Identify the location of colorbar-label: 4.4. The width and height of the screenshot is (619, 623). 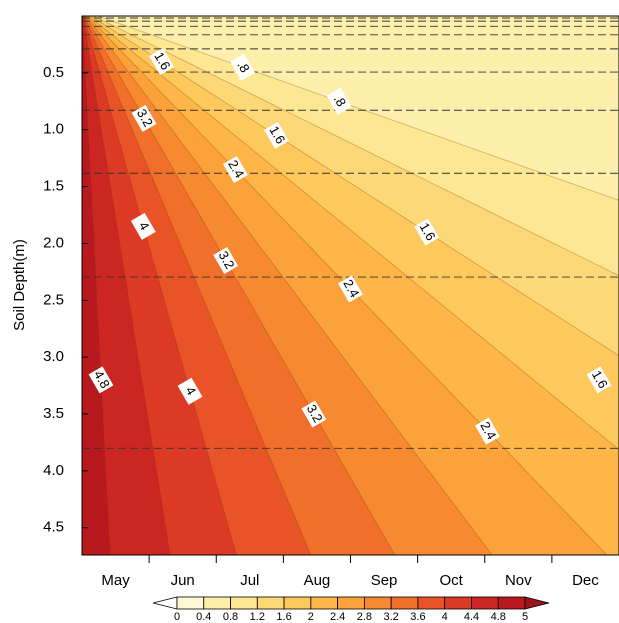
(471, 617).